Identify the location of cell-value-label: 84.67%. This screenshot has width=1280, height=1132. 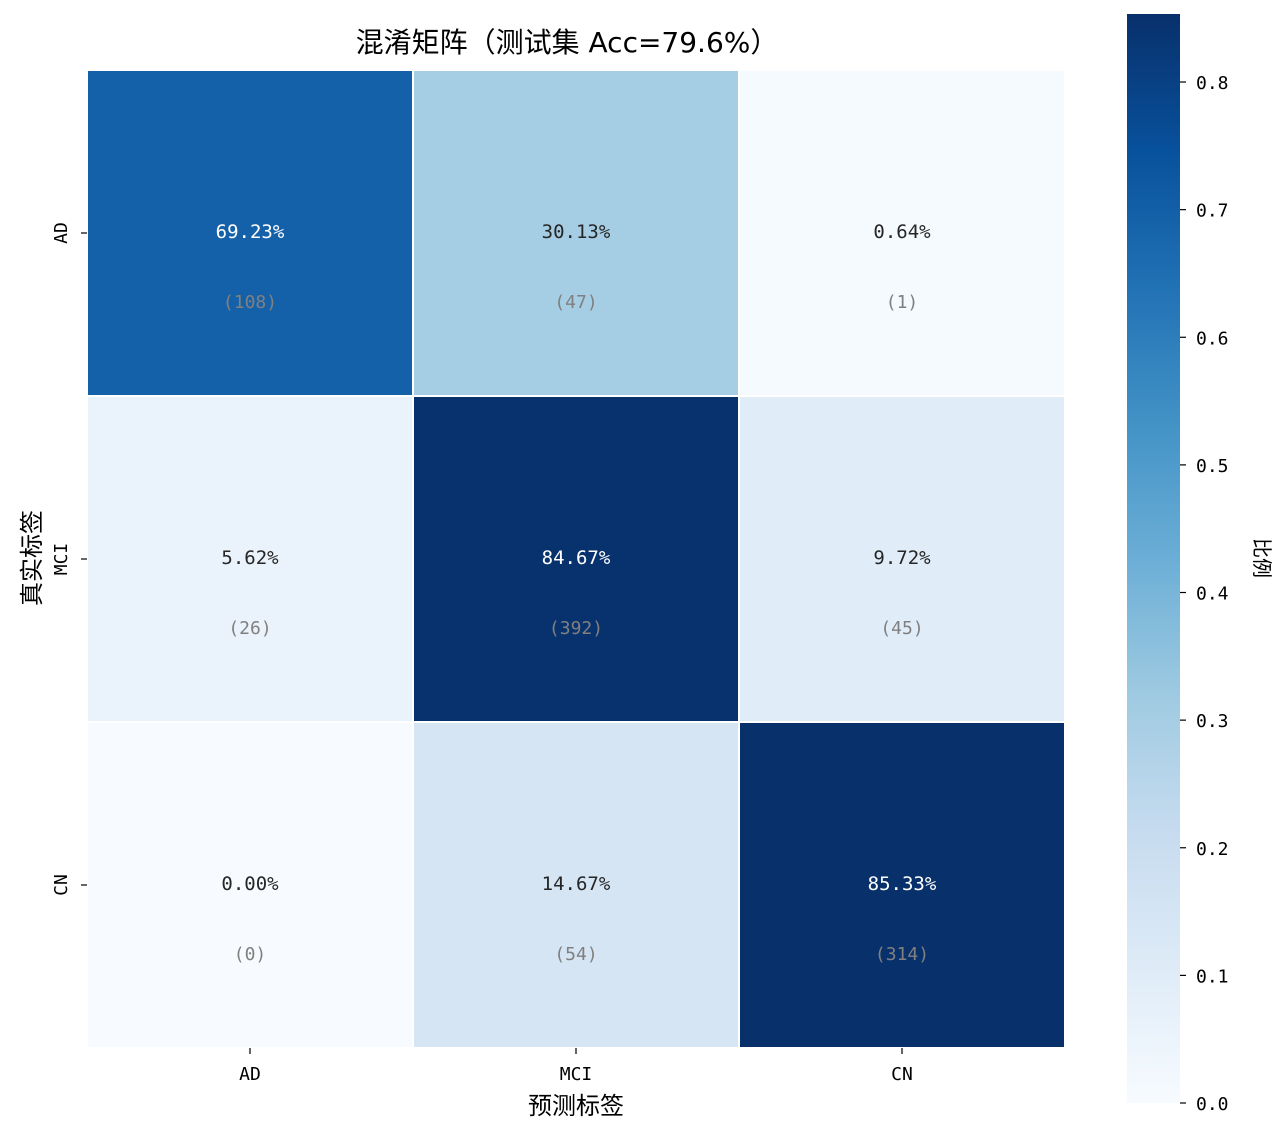
(576, 558).